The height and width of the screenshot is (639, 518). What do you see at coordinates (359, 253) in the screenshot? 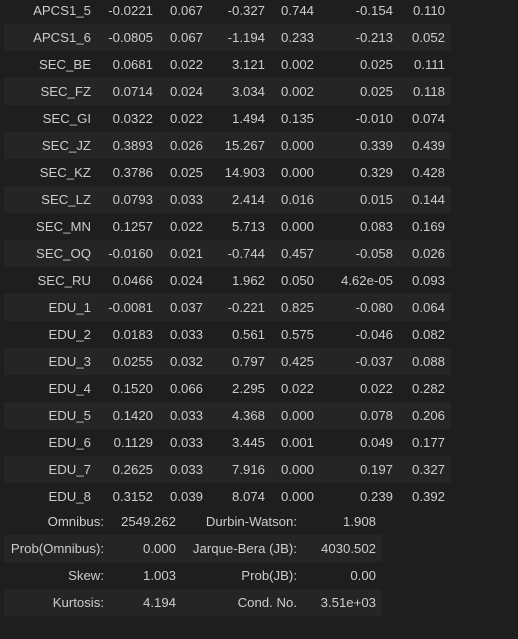
I see `ci-lower-cell: -0.058` at bounding box center [359, 253].